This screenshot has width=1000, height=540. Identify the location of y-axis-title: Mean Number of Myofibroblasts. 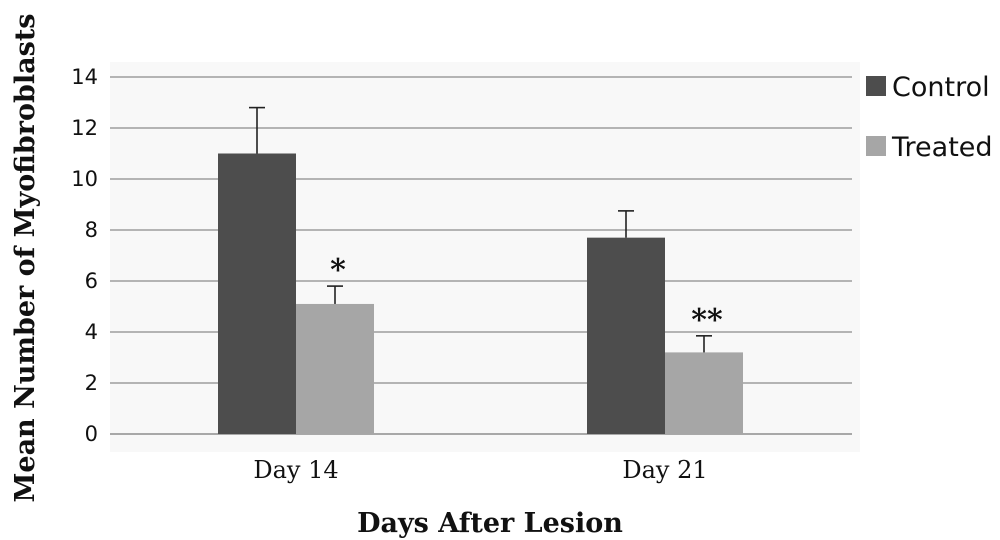
(25, 257).